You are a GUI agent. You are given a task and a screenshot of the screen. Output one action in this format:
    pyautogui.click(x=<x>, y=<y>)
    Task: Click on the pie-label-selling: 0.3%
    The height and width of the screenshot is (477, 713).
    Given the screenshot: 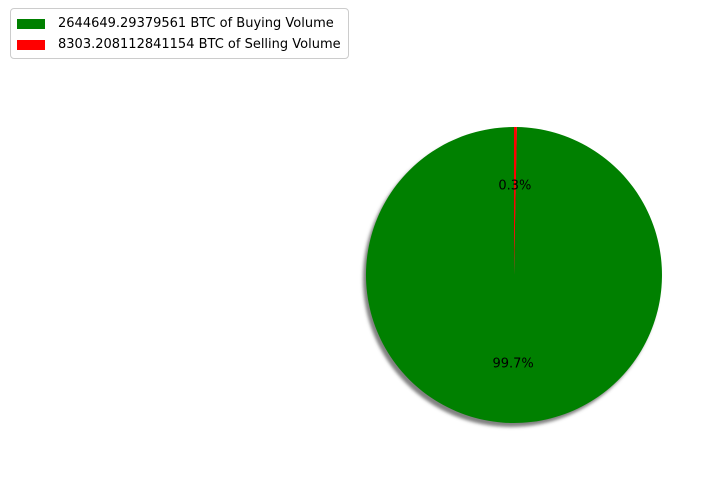 What is the action you would take?
    pyautogui.click(x=514, y=186)
    